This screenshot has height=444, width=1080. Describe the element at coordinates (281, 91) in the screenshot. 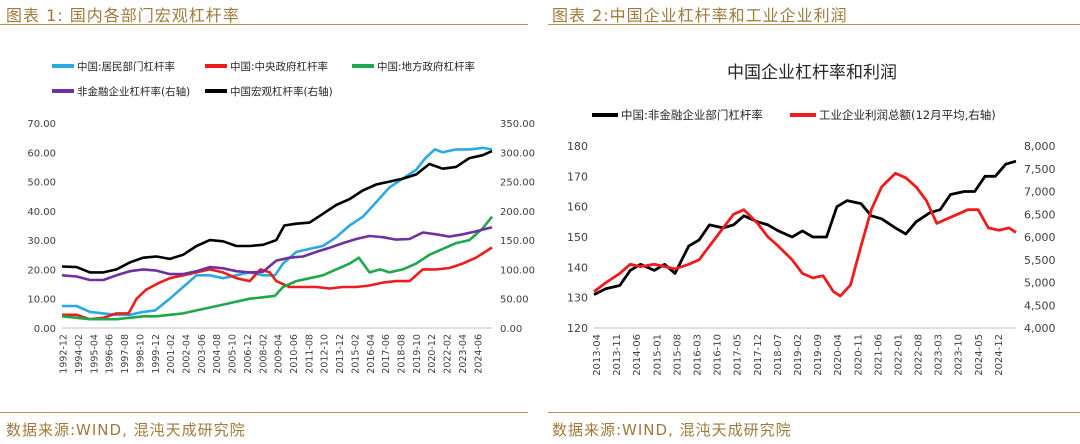

I see `left-legend-label: 中国宏观杠杆率(右轴)` at that location.